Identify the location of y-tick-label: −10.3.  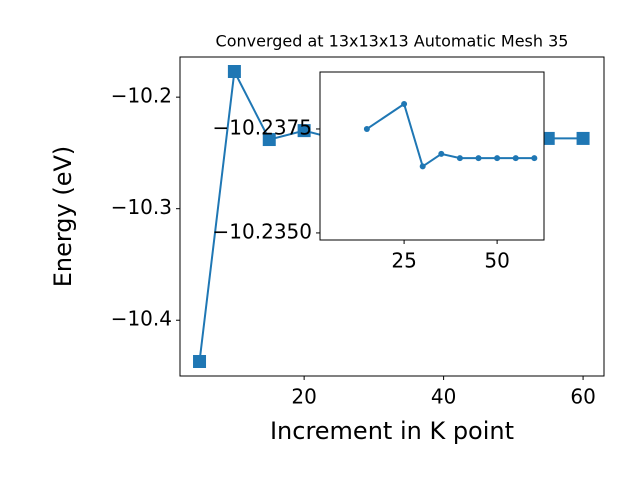
(141, 207).